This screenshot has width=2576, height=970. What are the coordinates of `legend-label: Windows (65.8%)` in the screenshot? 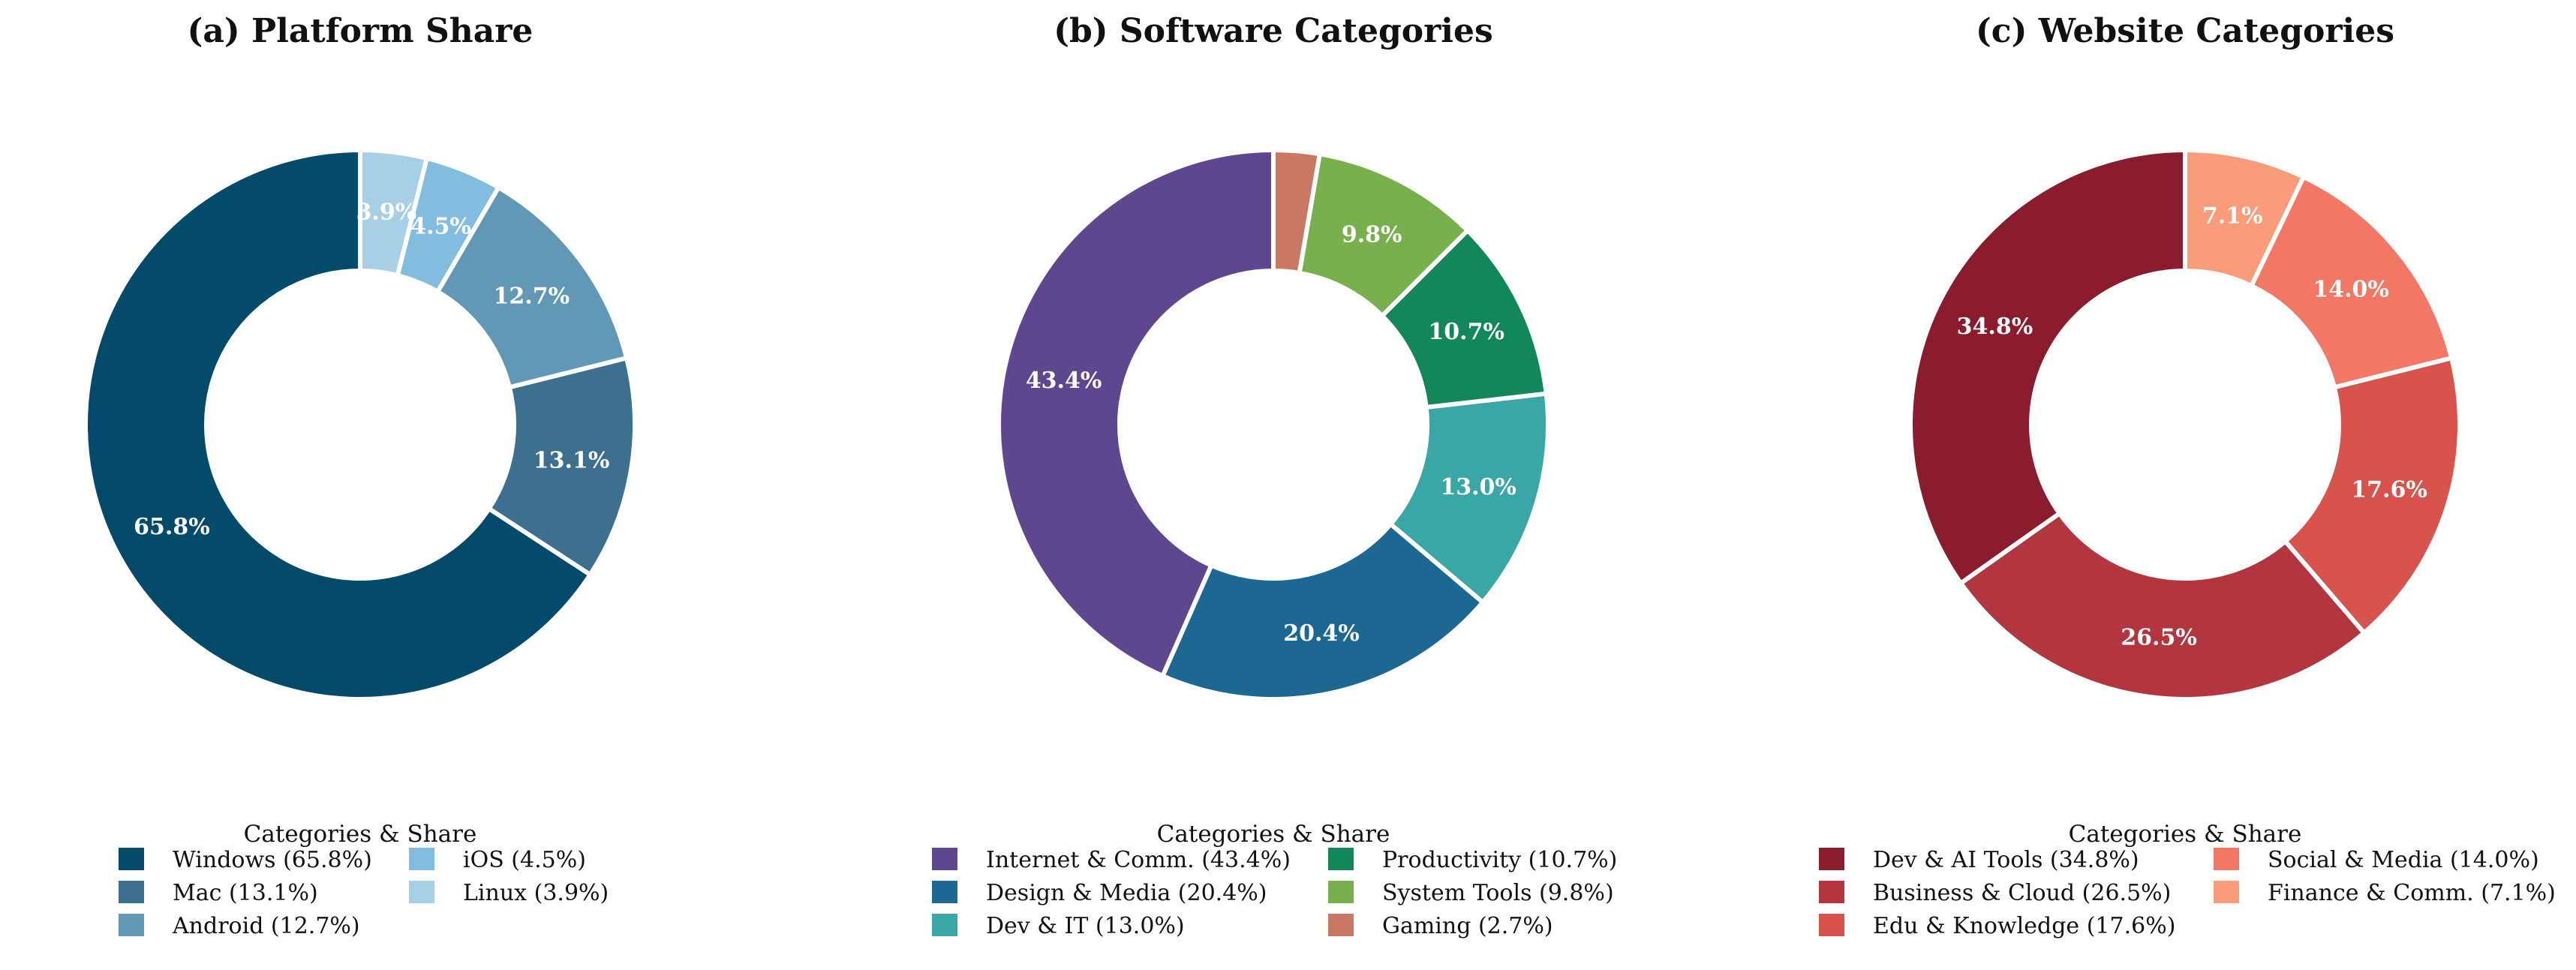 It's located at (272, 860).